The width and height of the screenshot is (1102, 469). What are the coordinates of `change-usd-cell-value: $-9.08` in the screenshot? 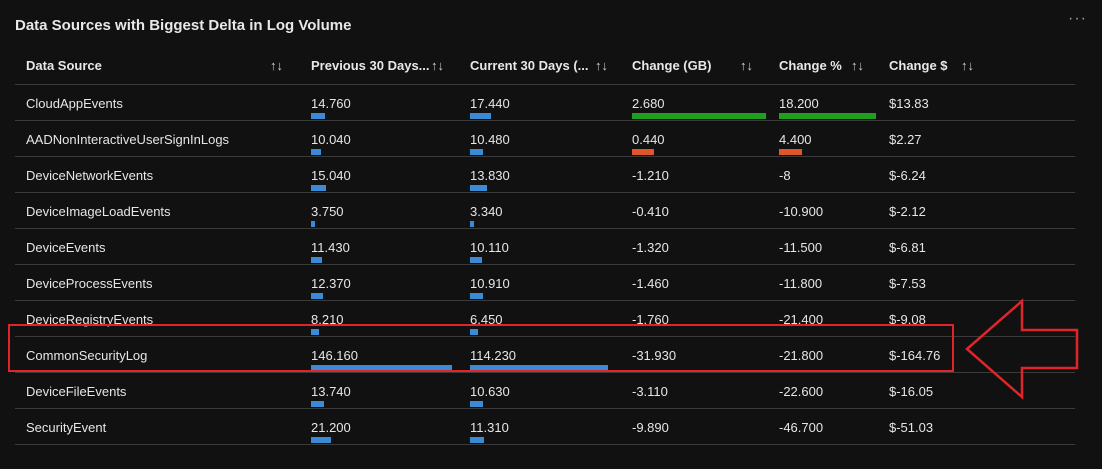 It's located at (907, 319).